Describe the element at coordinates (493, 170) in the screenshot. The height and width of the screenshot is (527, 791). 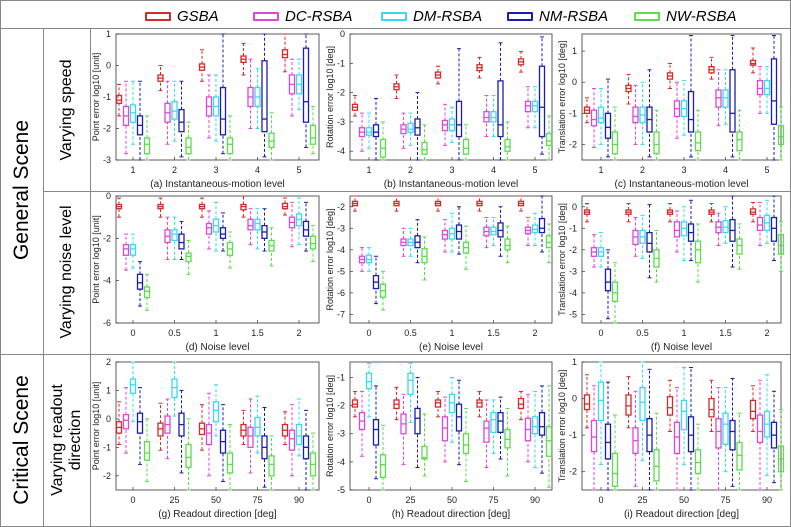
I see `x-tick-label: 4` at that location.